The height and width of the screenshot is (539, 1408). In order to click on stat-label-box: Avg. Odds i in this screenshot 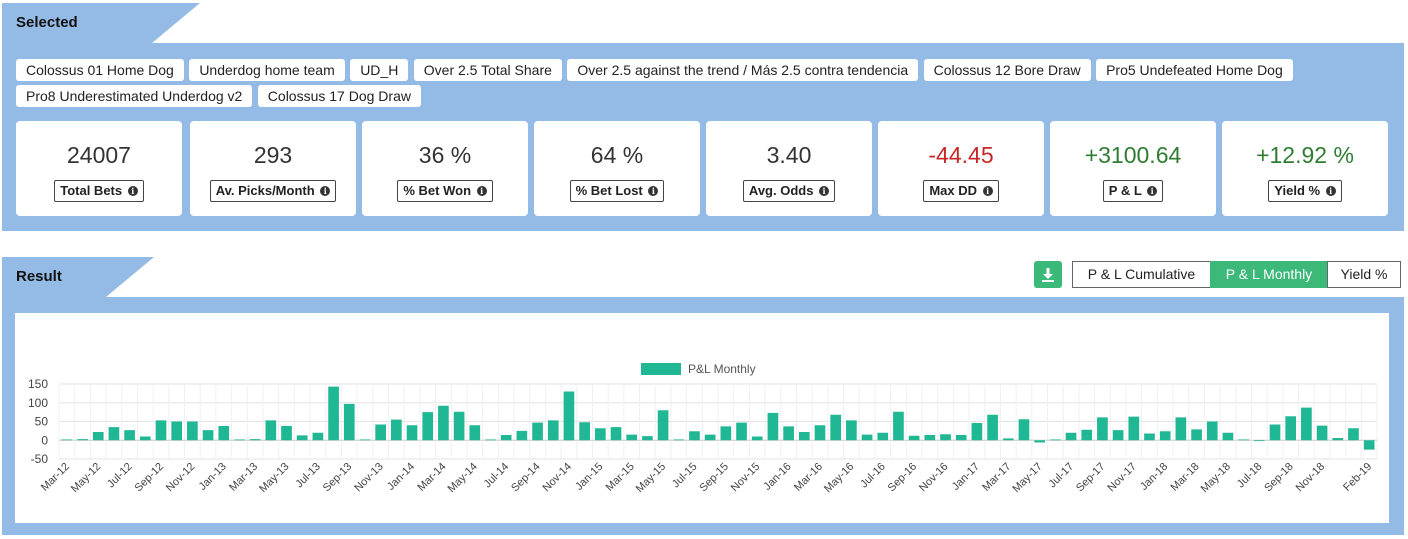, I will do `click(789, 191)`.